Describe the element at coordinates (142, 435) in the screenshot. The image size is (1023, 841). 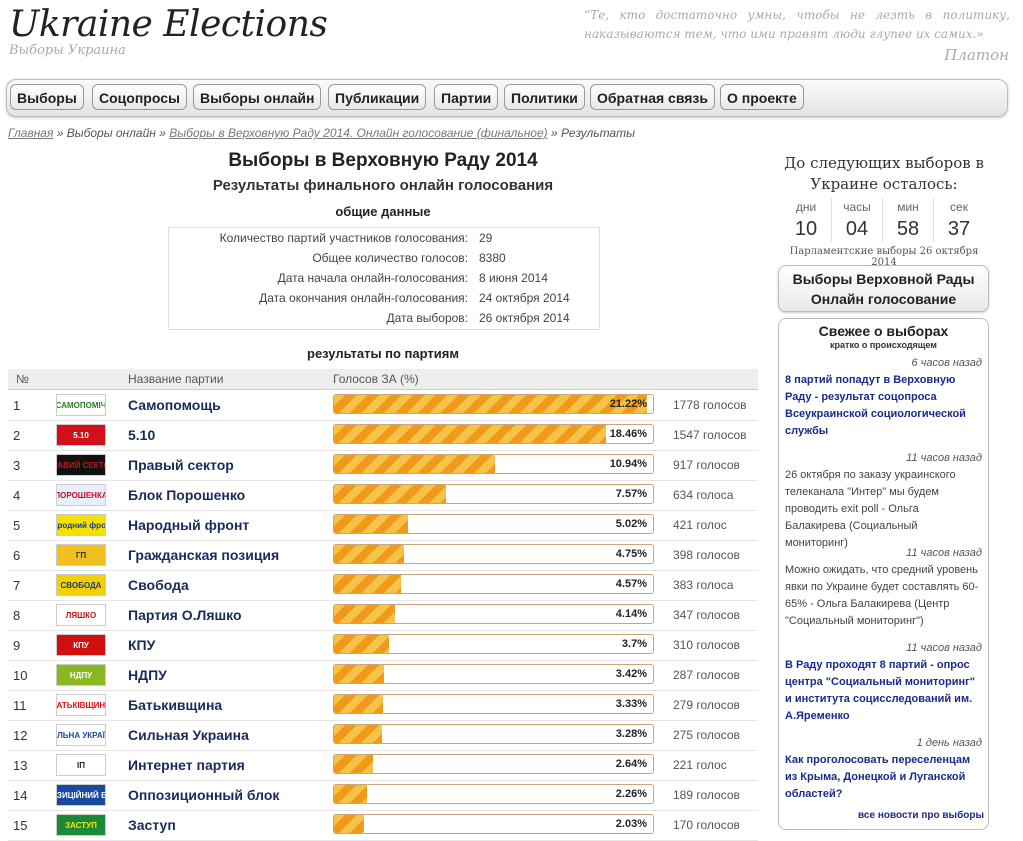
I see `party-name-link: 5.10` at that location.